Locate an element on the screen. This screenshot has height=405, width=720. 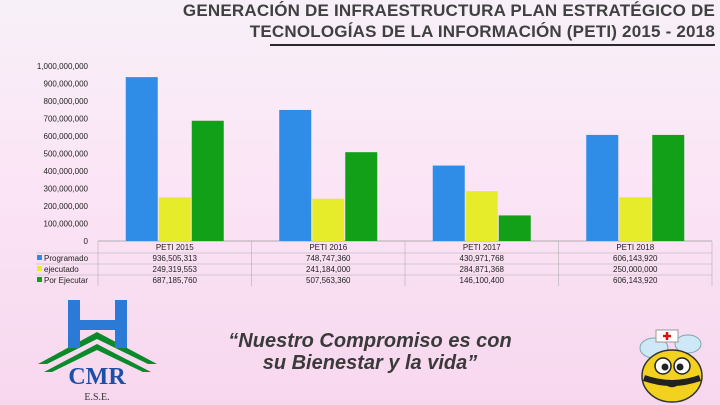
data-value-label: 687,185,760 is located at coordinates (175, 280).